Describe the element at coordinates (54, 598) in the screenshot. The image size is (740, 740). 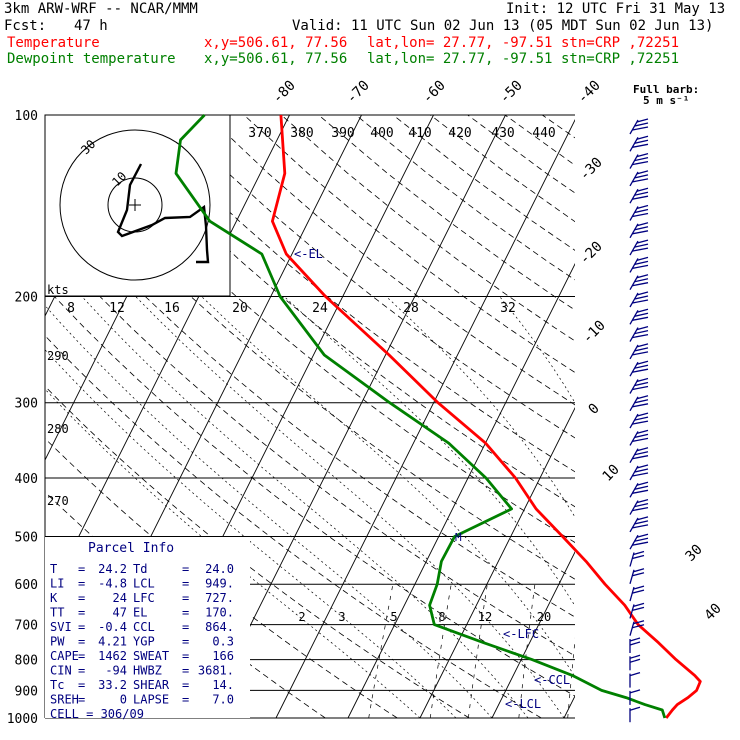
I see `parcel-row-label: K` at that location.